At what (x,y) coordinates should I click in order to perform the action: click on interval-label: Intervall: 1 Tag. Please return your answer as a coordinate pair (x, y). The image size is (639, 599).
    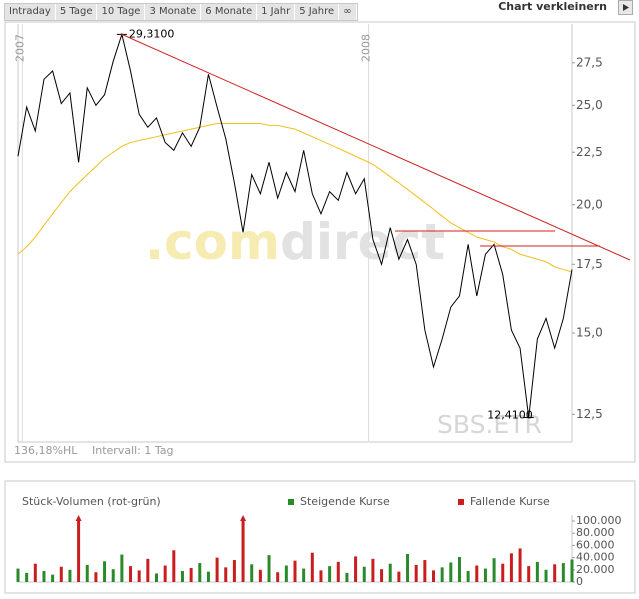
    Looking at the image, I should click on (133, 450).